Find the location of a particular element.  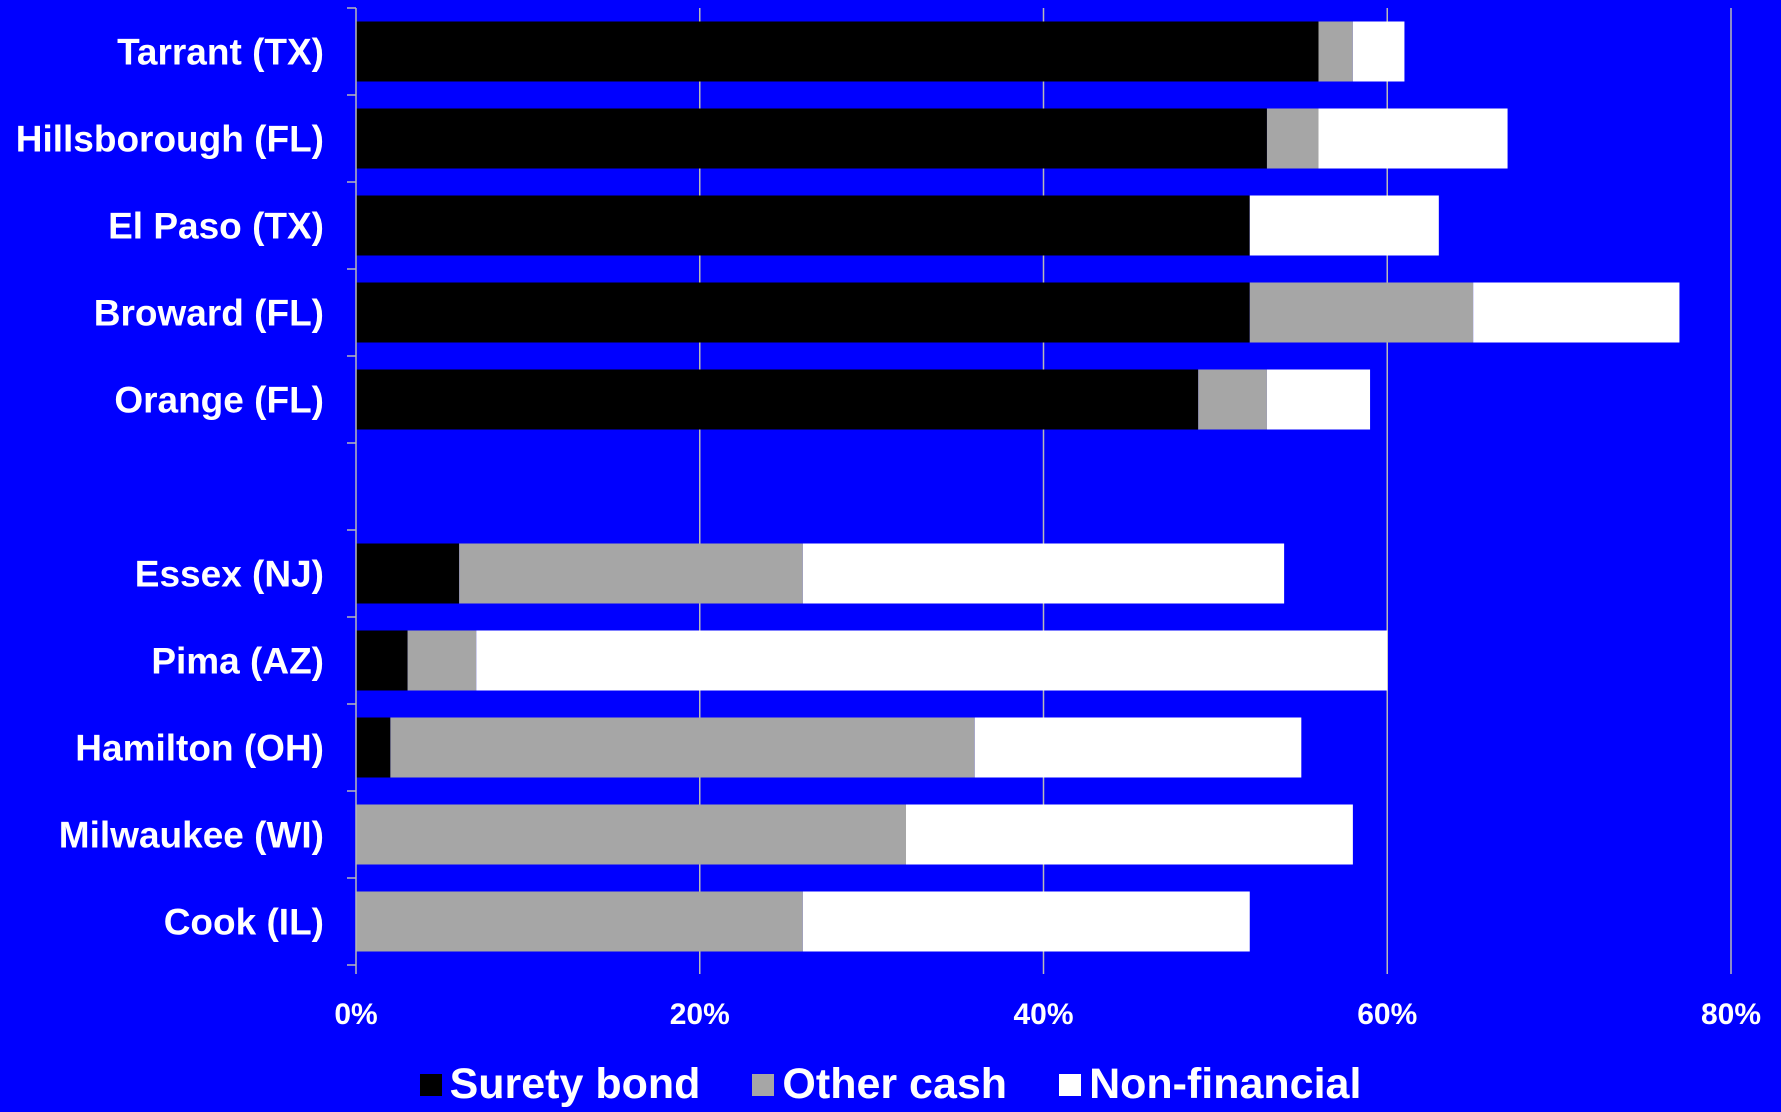

bar-non-financial-pima-az is located at coordinates (932, 660).